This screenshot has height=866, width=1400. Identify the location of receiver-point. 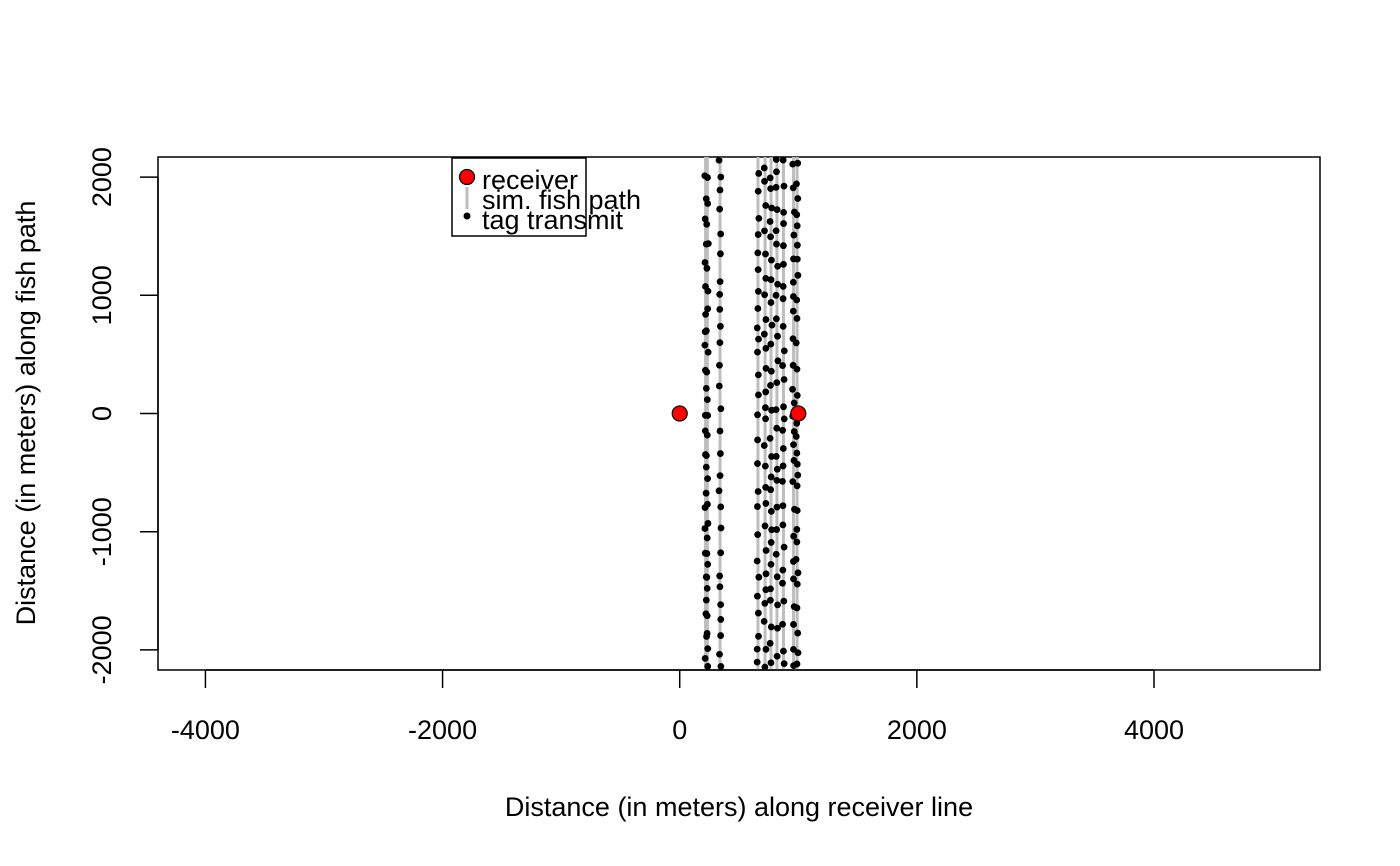
(798, 413).